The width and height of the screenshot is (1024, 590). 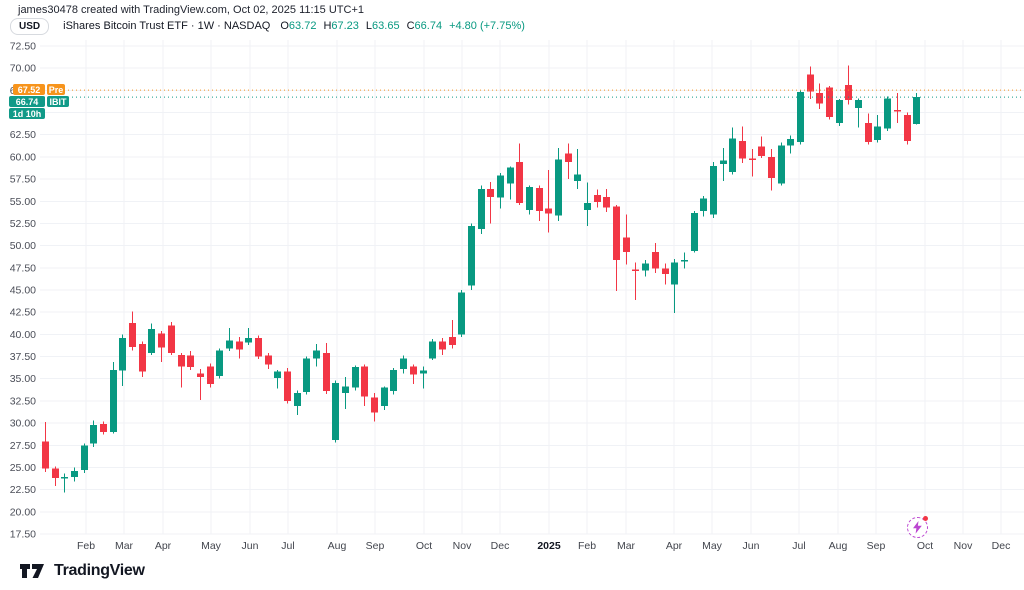 What do you see at coordinates (56, 89) in the screenshot?
I see `premarket-session-badge: Pre` at bounding box center [56, 89].